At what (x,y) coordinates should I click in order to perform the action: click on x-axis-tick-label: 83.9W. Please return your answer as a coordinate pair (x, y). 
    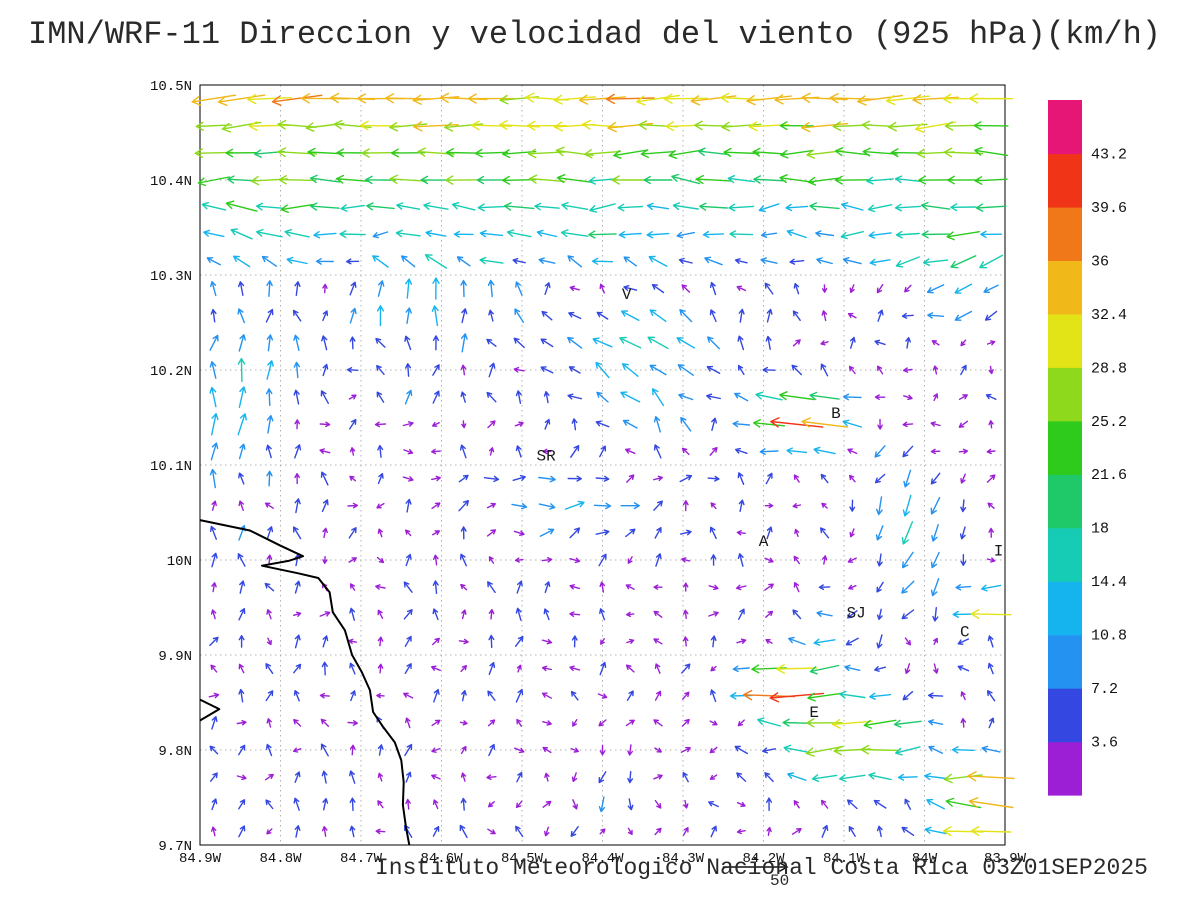
    Looking at the image, I should click on (1005, 859).